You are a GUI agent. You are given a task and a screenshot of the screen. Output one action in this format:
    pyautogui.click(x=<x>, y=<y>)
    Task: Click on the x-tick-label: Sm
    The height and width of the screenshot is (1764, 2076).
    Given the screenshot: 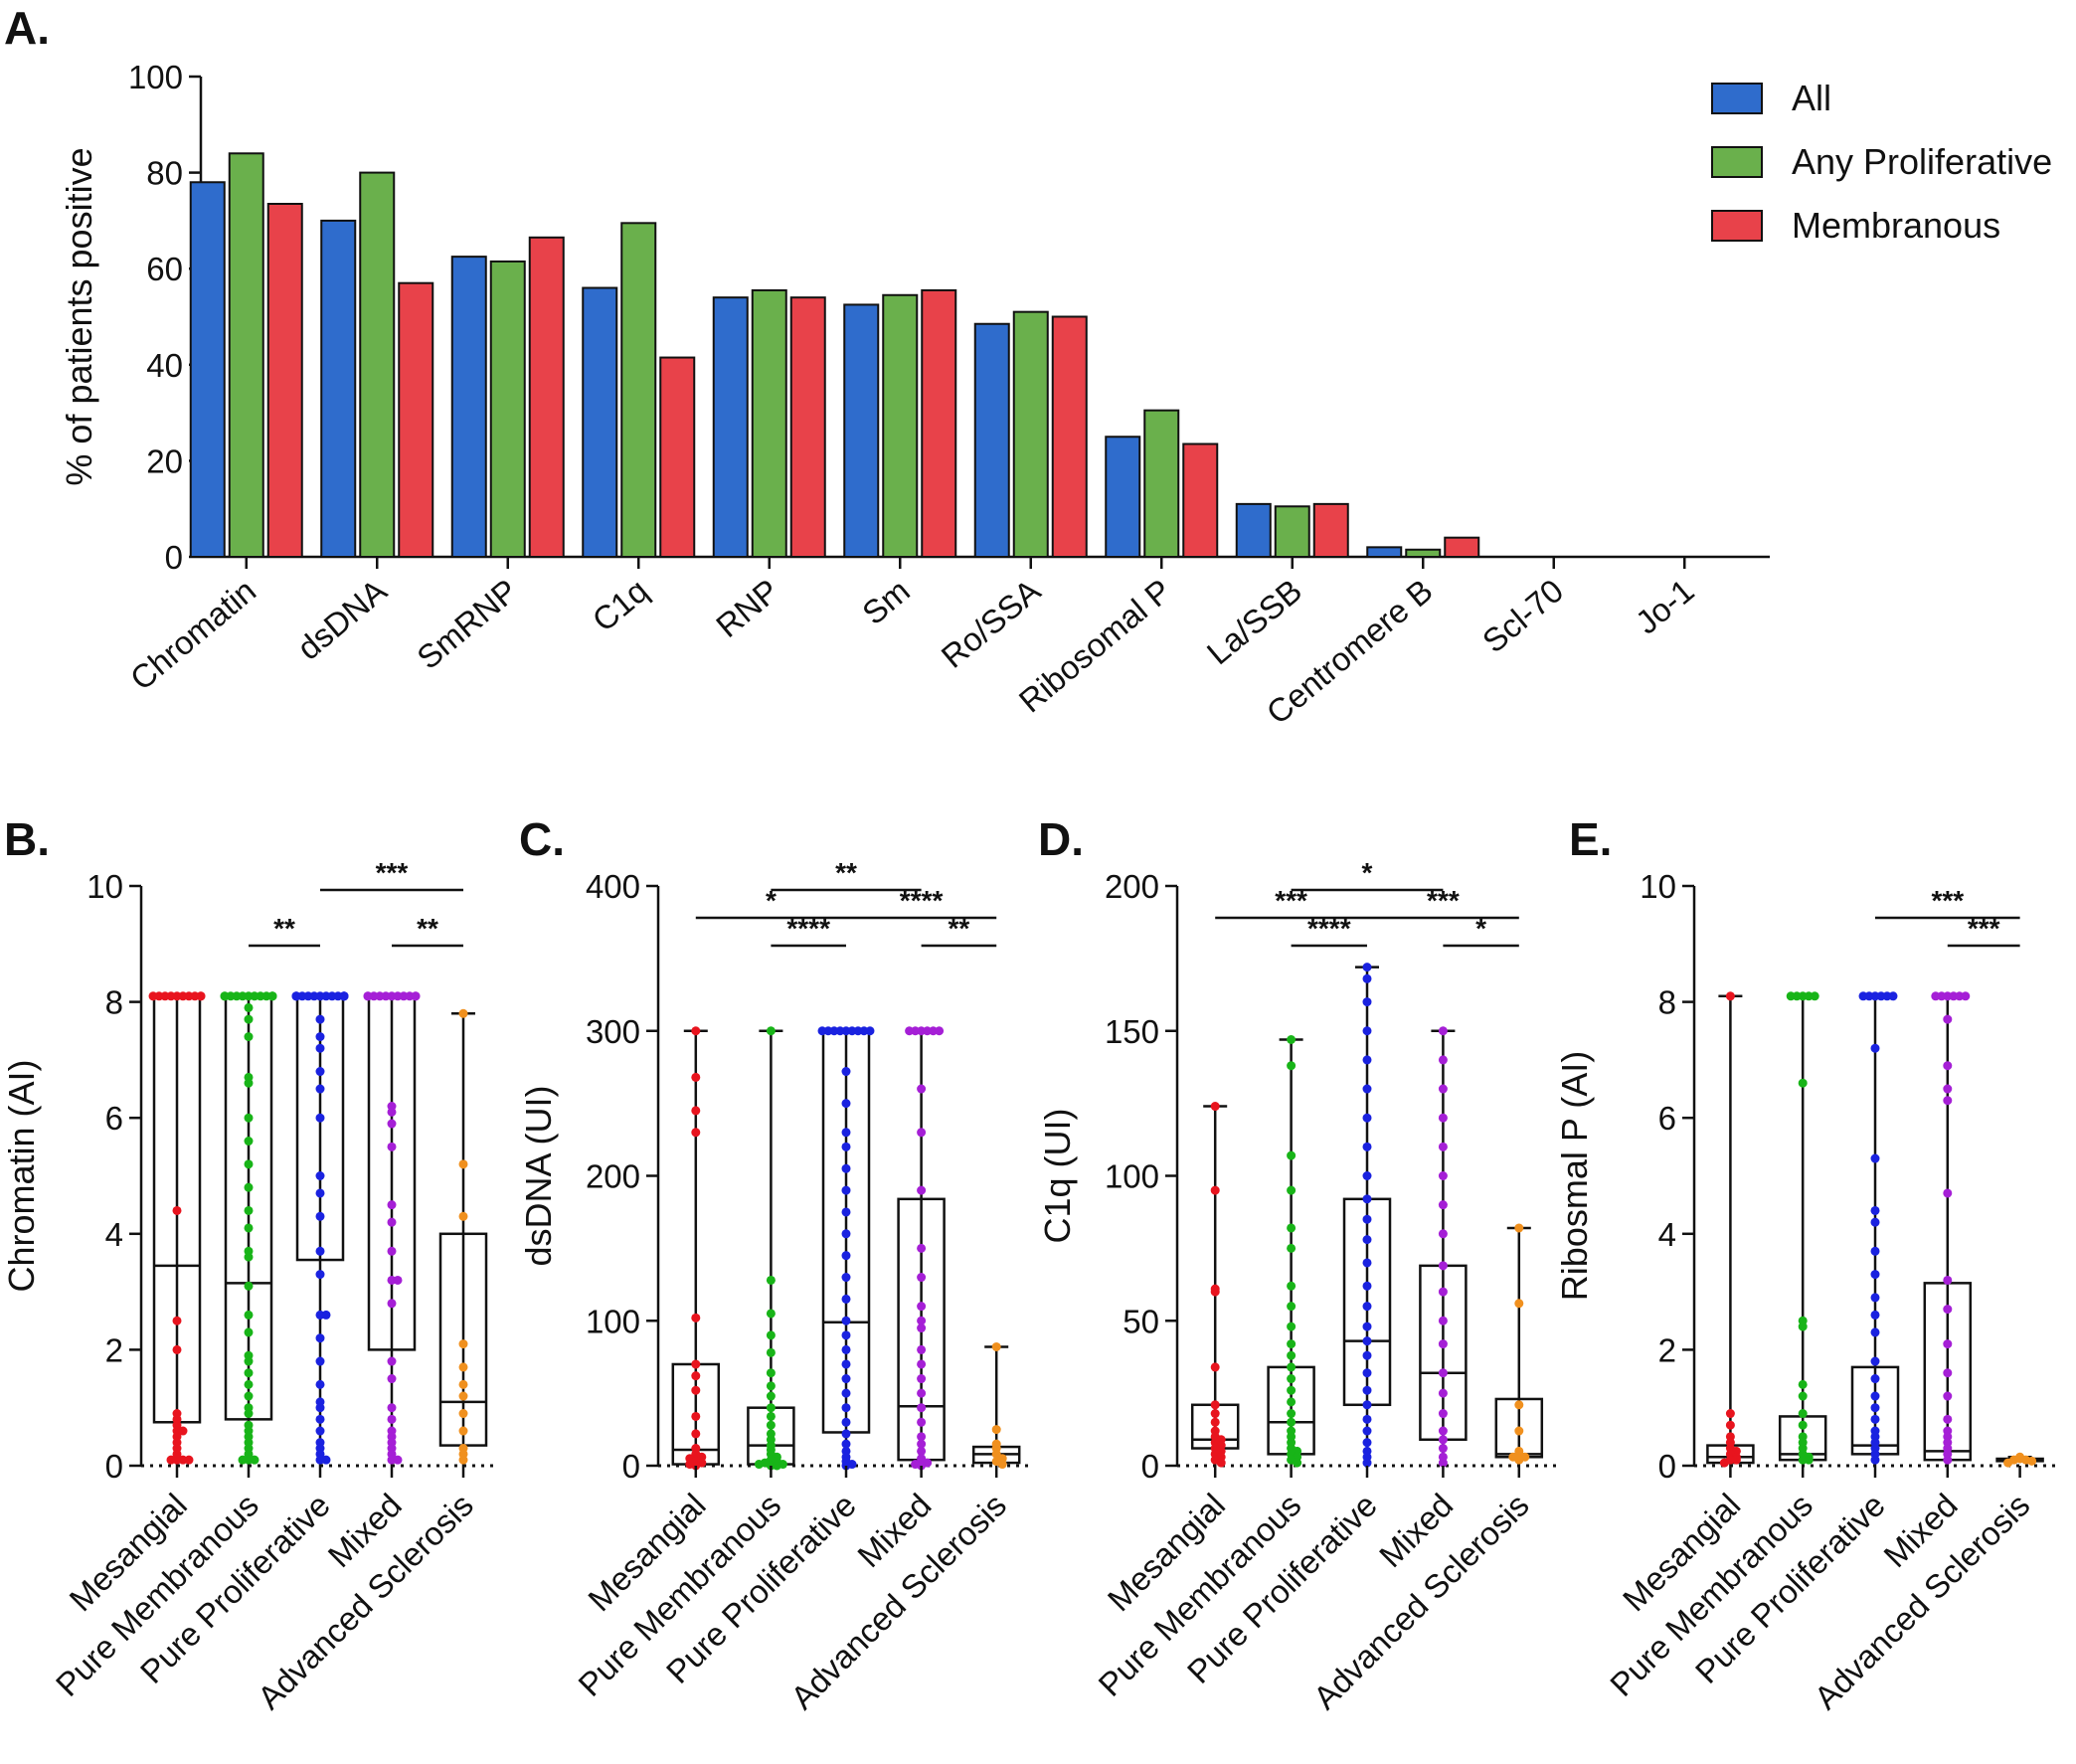 What is the action you would take?
    pyautogui.click(x=886, y=602)
    